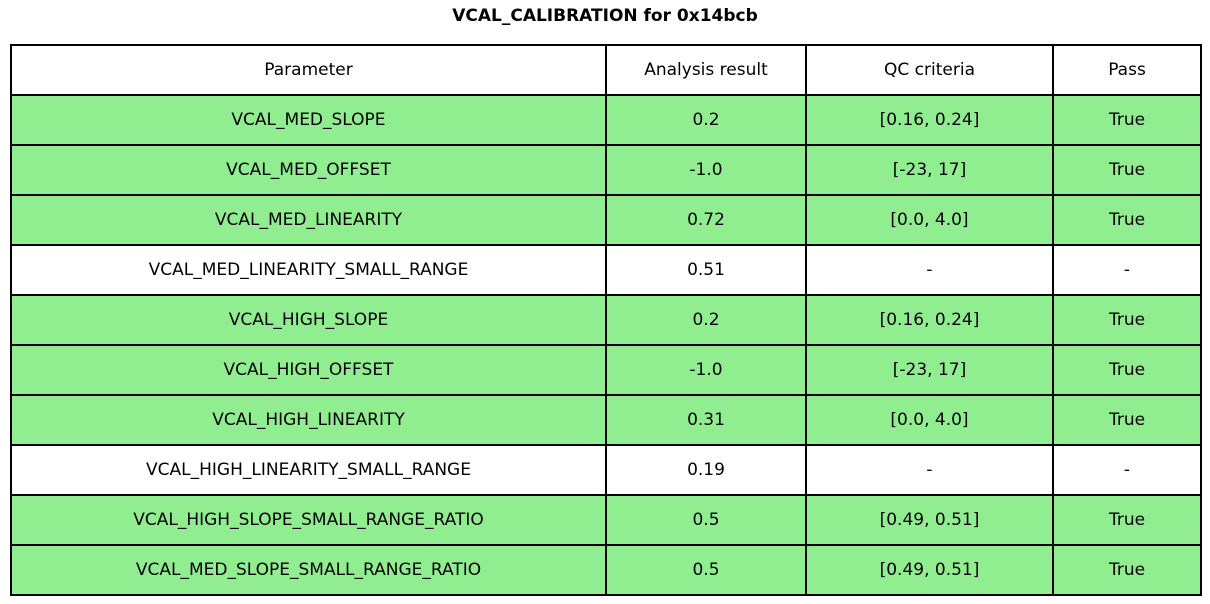  I want to click on analysis-result-cell: 0.31, so click(706, 420).